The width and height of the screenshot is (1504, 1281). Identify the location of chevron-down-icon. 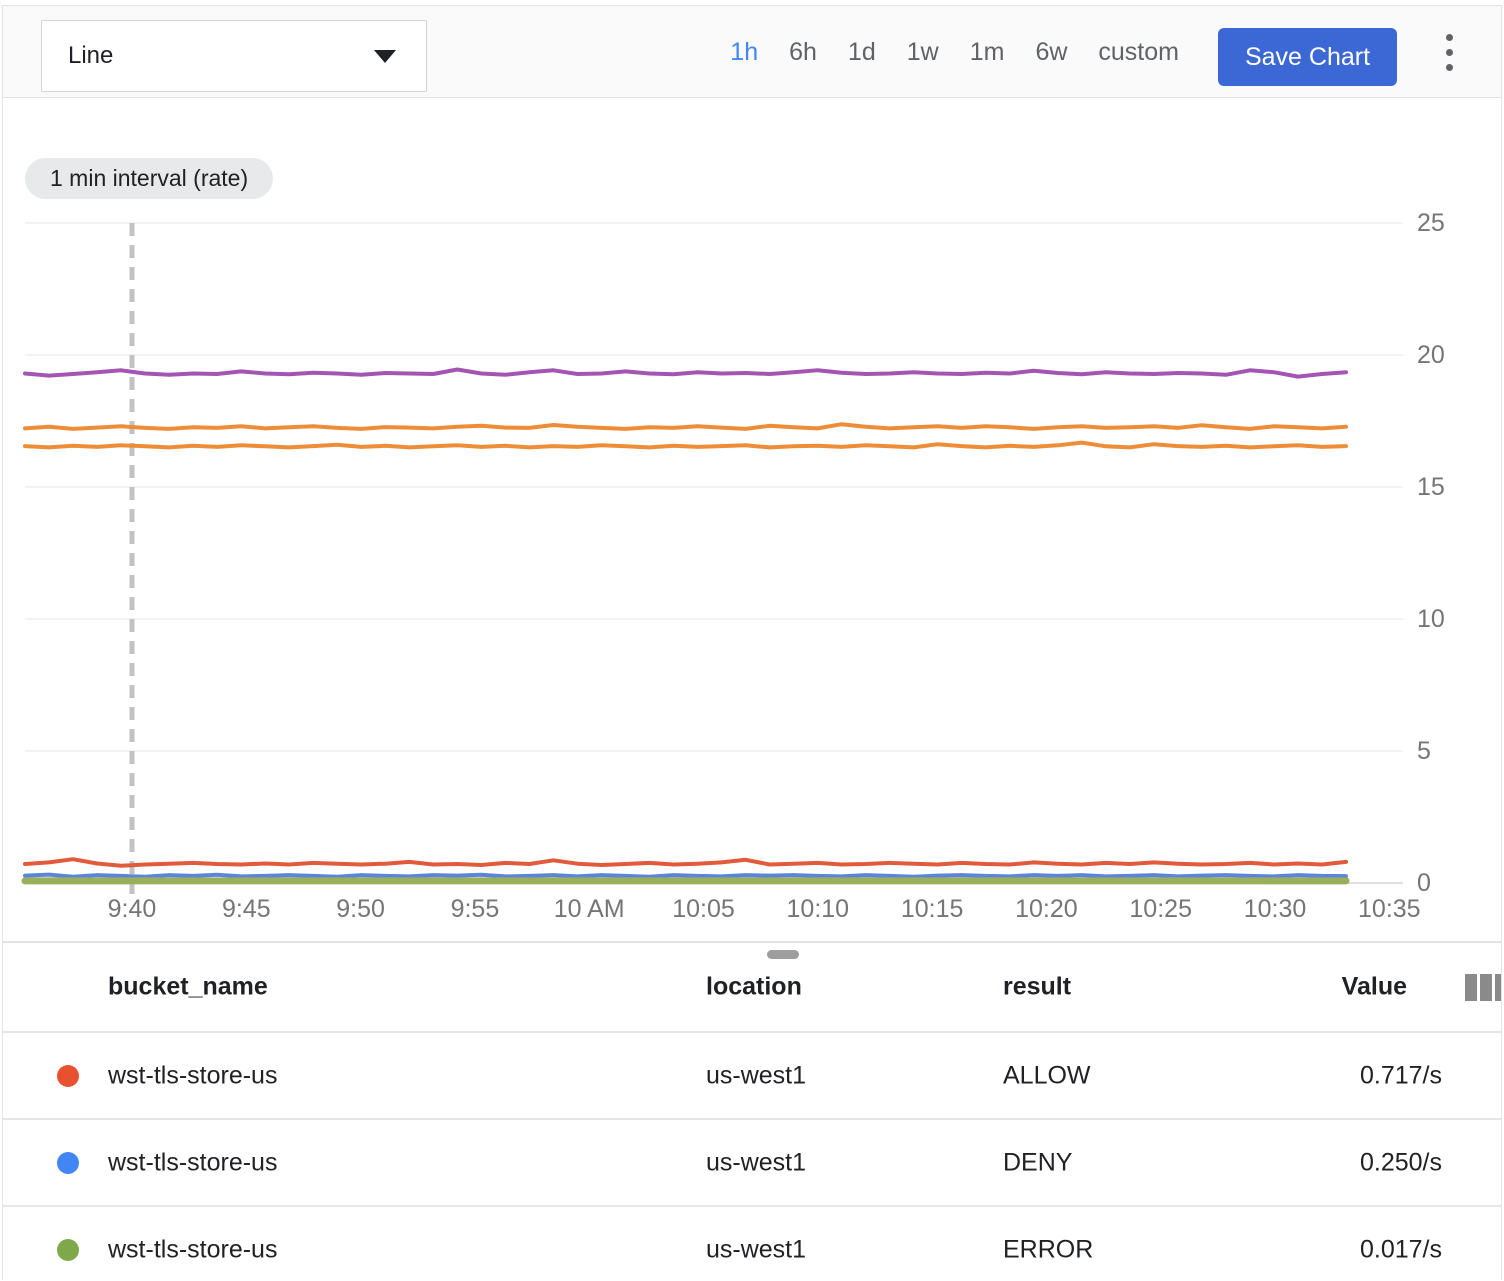
(385, 56).